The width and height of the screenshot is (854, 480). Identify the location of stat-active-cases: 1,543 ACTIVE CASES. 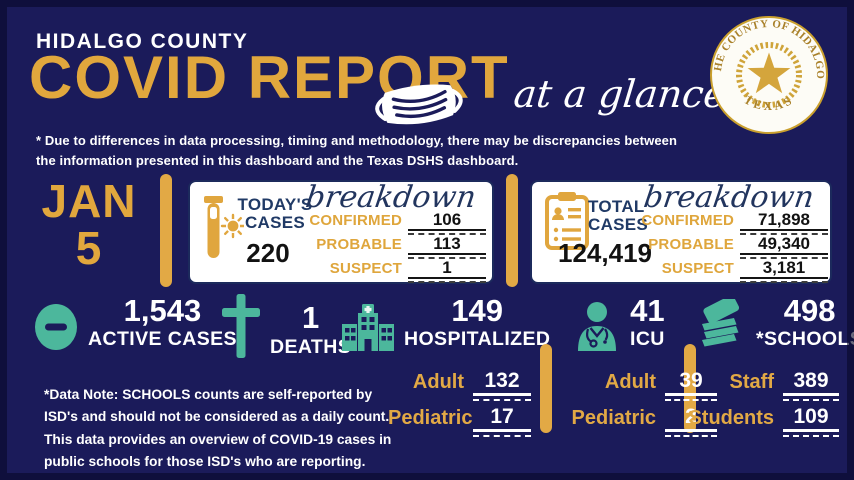
(135, 322).